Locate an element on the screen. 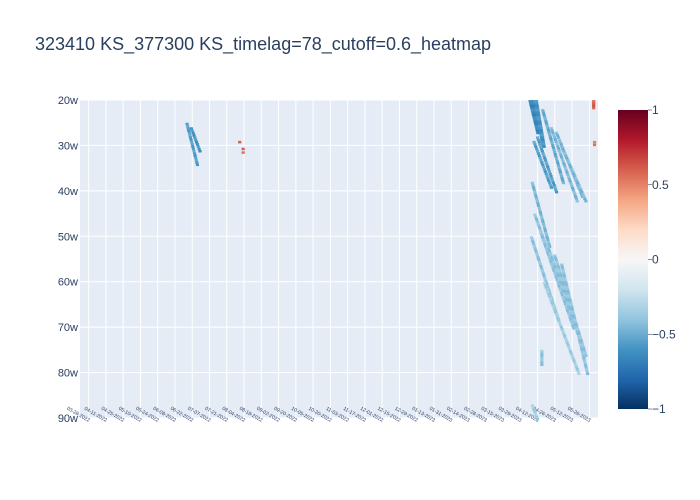 This screenshot has height=500, width=700. y-tick-label: 50w is located at coordinates (68, 237).